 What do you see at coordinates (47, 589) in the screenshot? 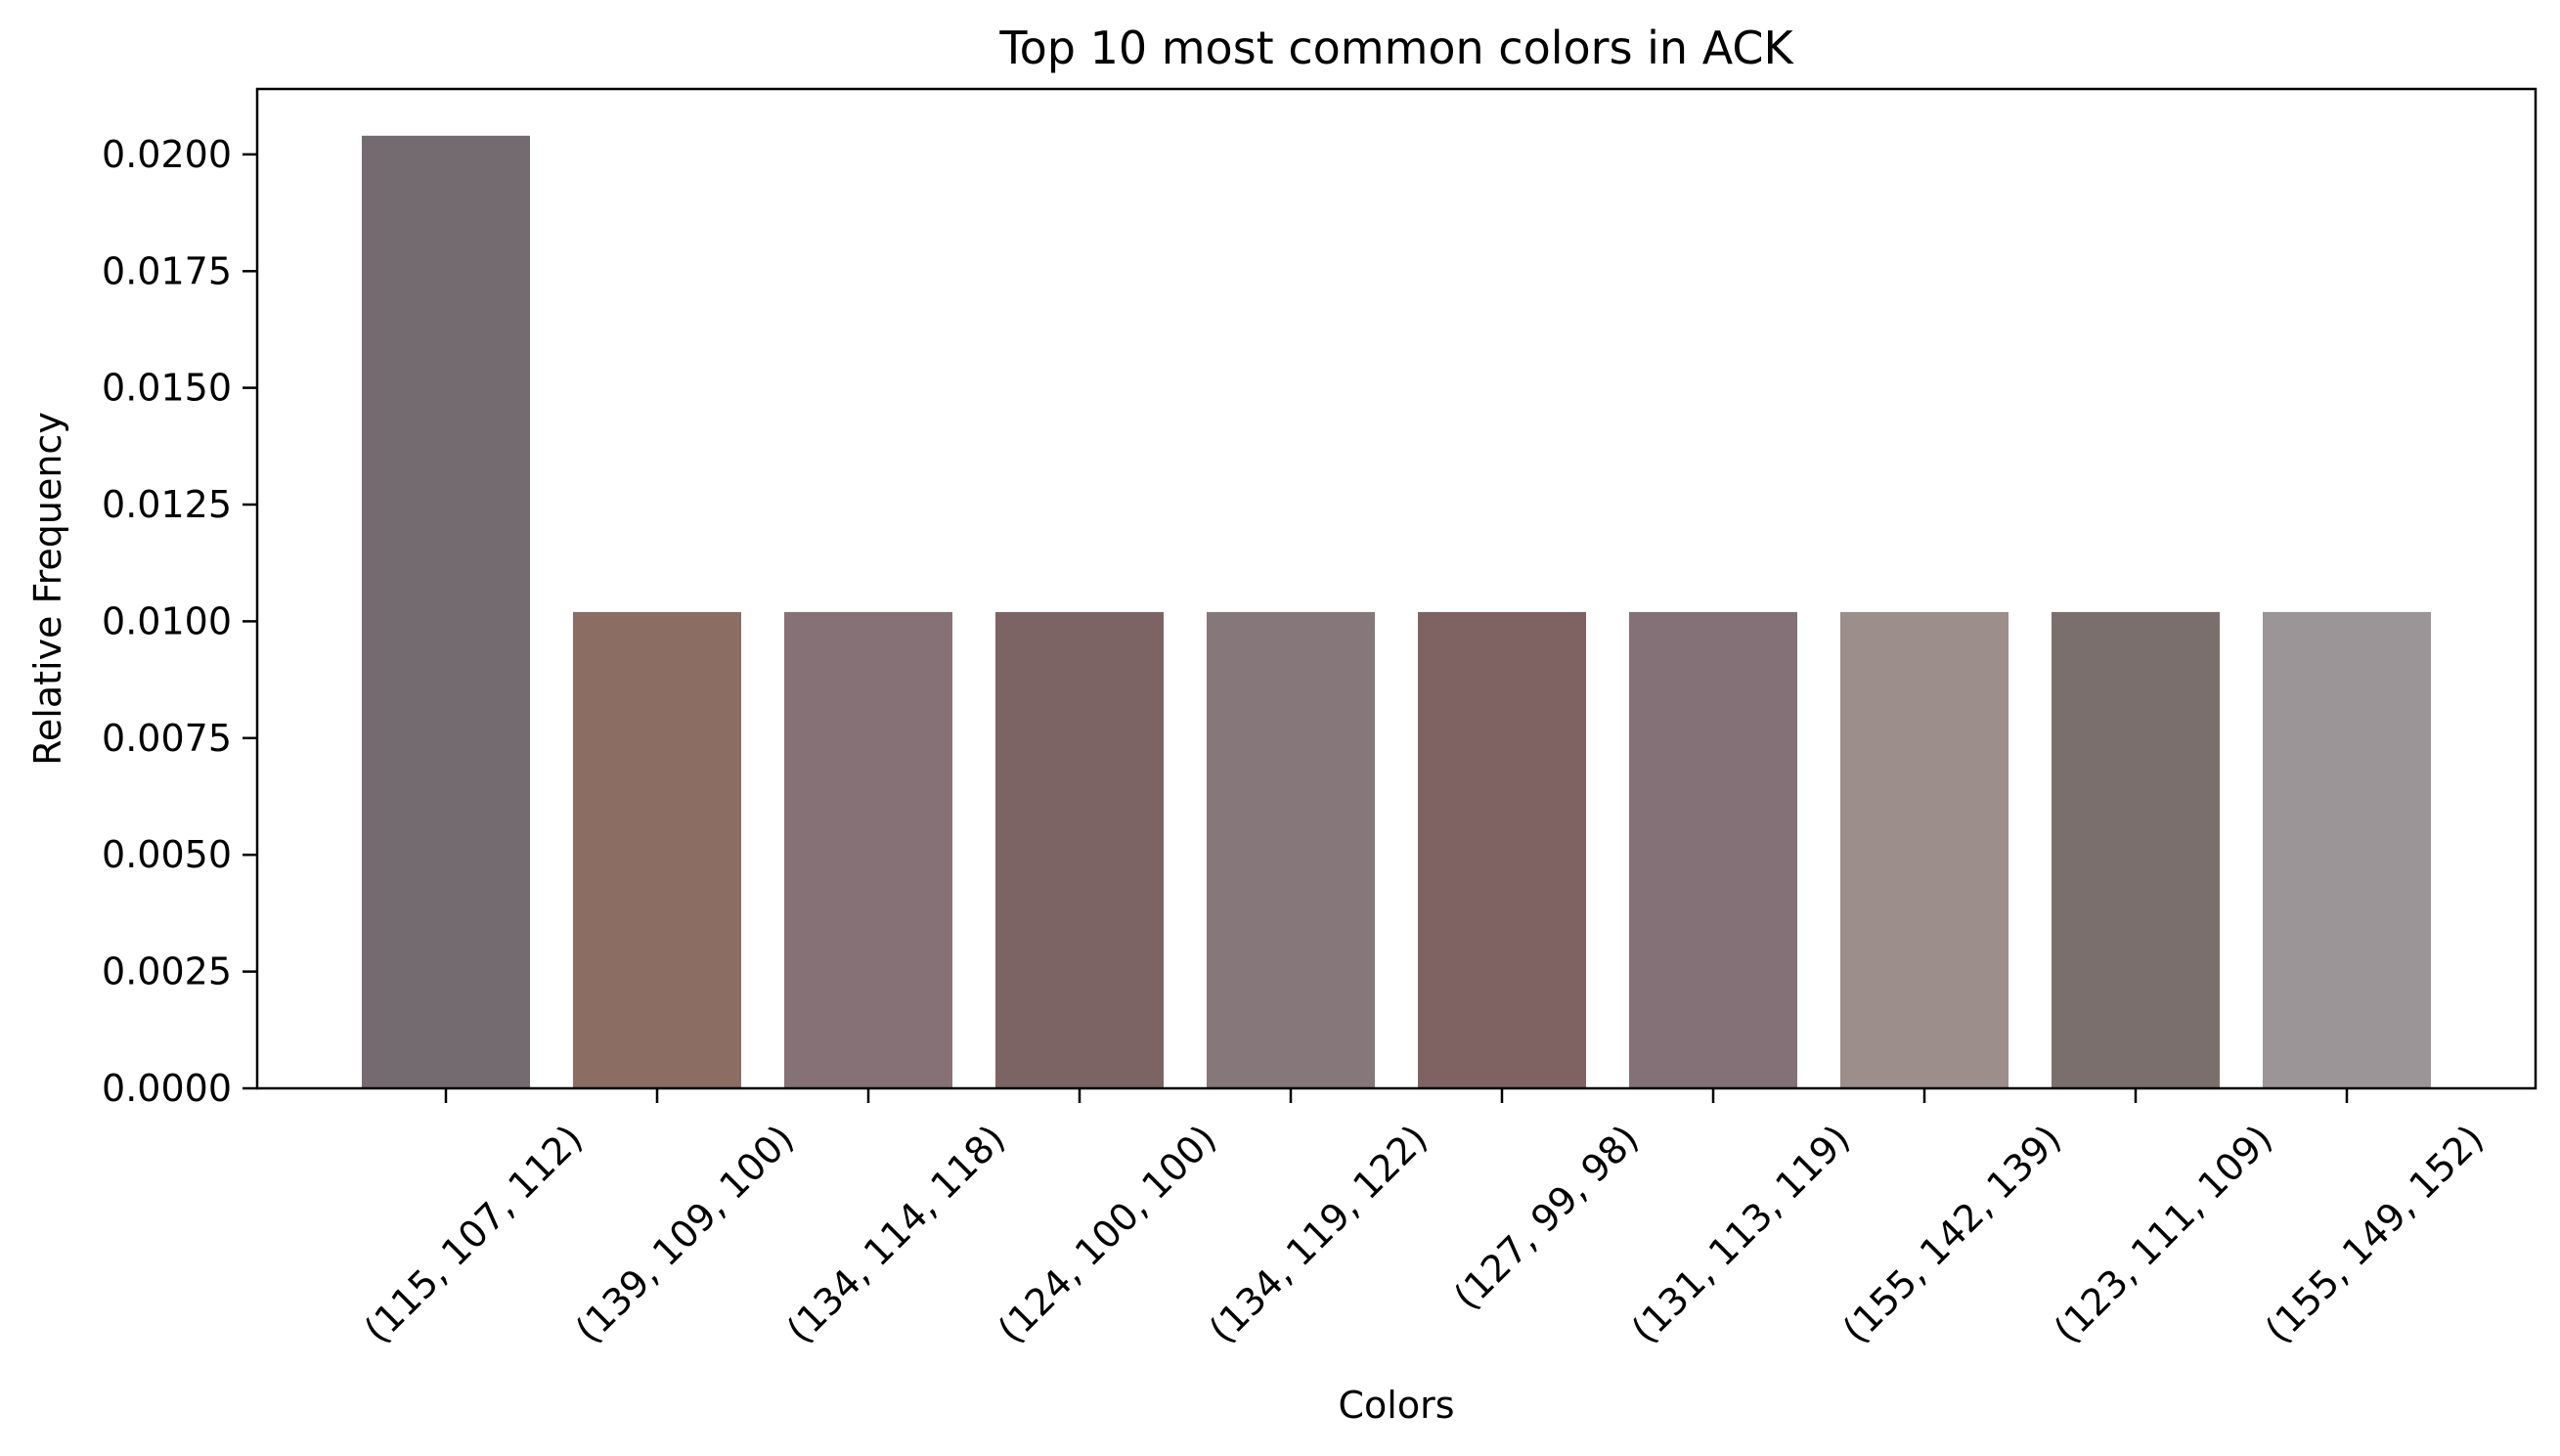
I see `y-axis-label: Relative Frequency` at bounding box center [47, 589].